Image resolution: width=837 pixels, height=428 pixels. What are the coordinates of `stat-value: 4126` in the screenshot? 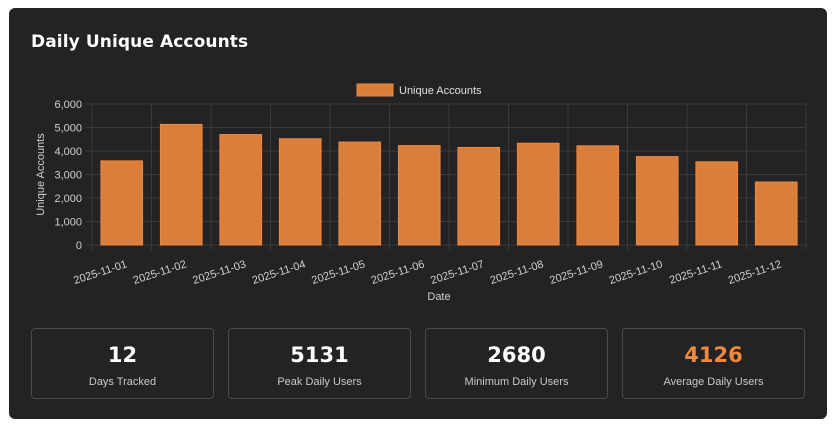 It's located at (713, 355).